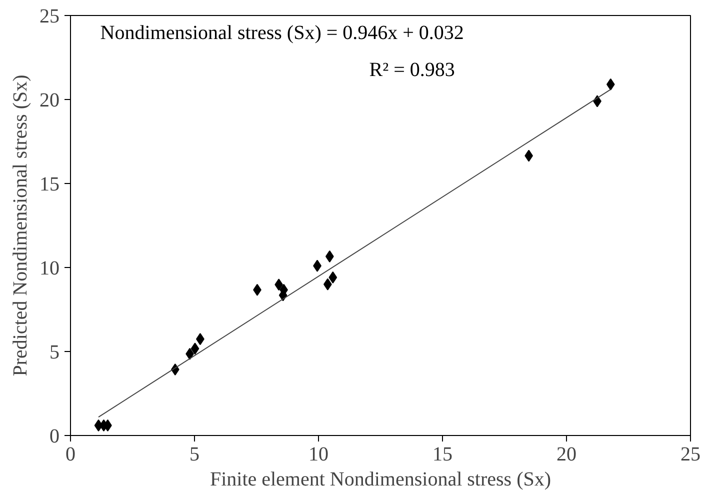 This screenshot has width=707, height=502. Describe the element at coordinates (50, 17) in the screenshot. I see `y-tick-label: 25` at that location.